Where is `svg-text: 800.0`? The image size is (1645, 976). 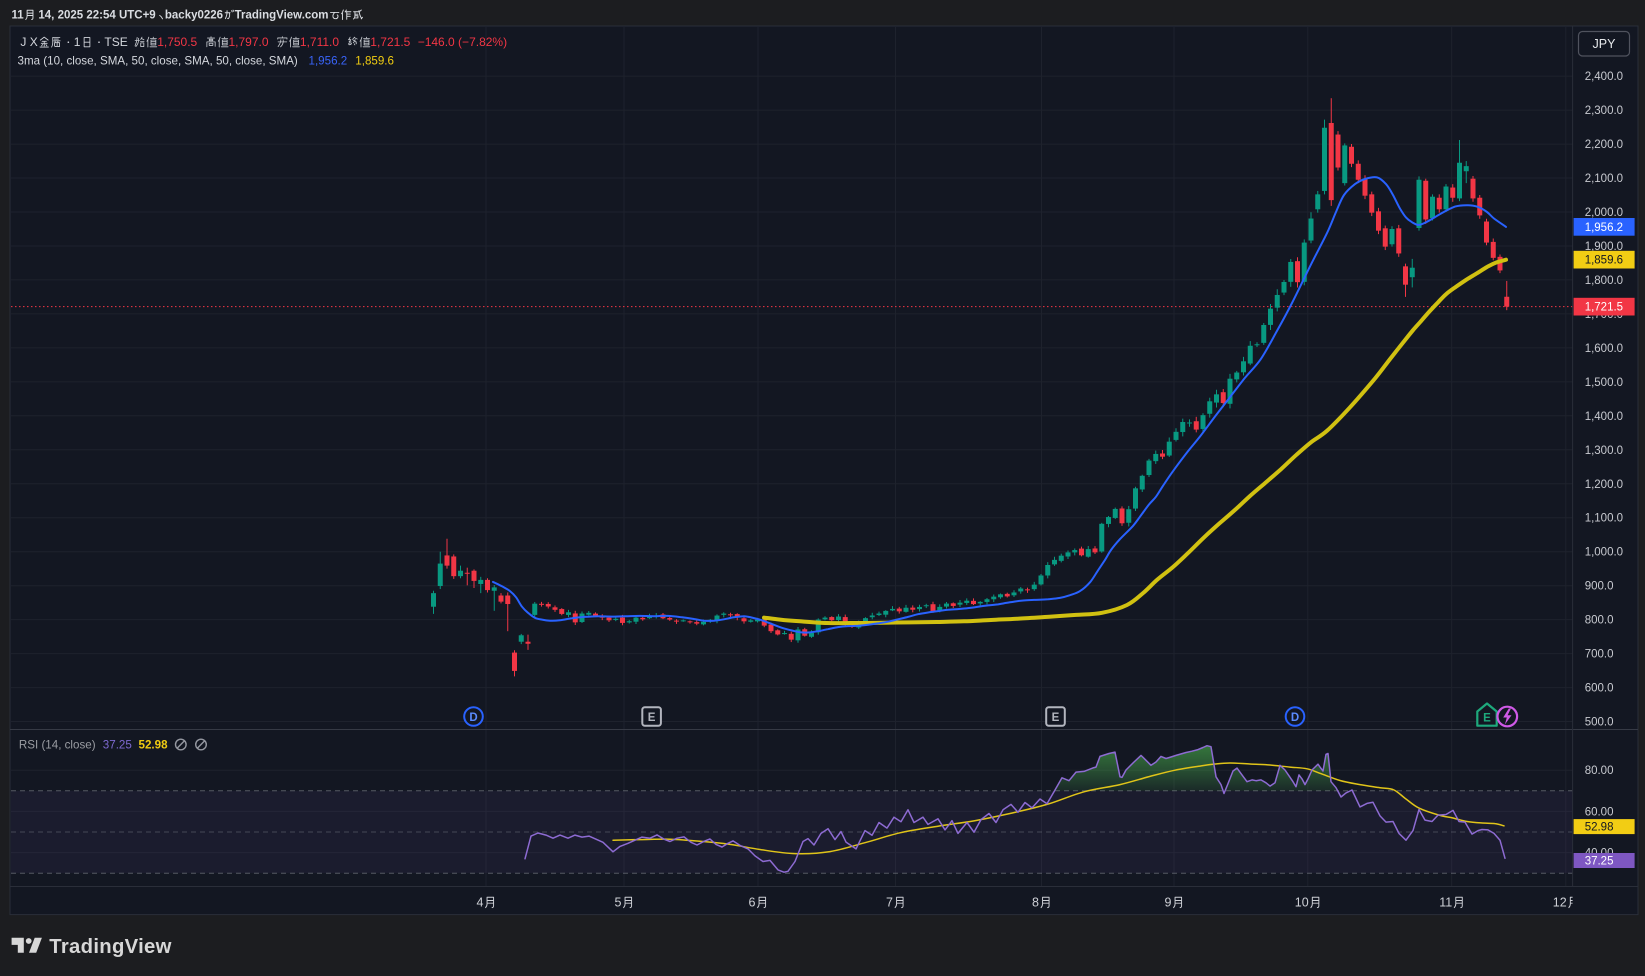 svg-text: 800.0 is located at coordinates (1599, 621).